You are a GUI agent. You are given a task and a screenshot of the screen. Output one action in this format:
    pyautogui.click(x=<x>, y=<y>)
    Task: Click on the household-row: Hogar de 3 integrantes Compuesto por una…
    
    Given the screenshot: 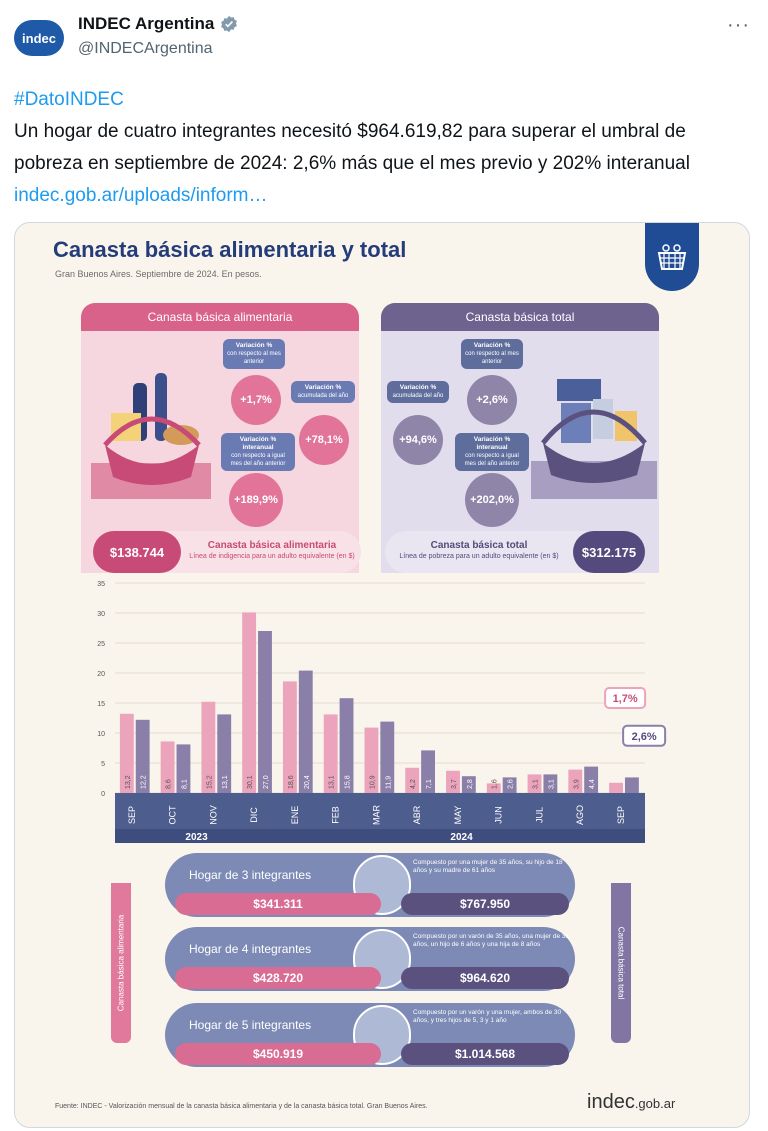 What is the action you would take?
    pyautogui.click(x=370, y=885)
    